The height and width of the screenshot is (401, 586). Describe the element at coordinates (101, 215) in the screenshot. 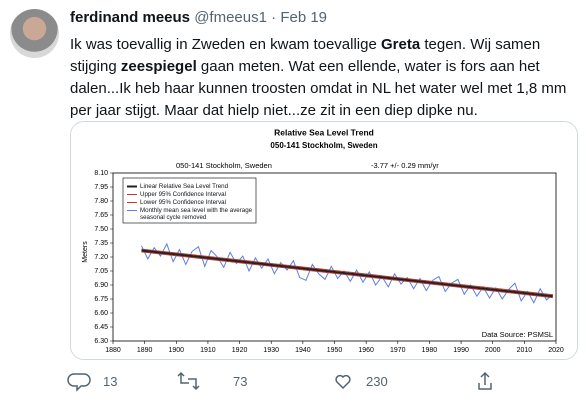

I see `y-tick-label: 7.65` at that location.